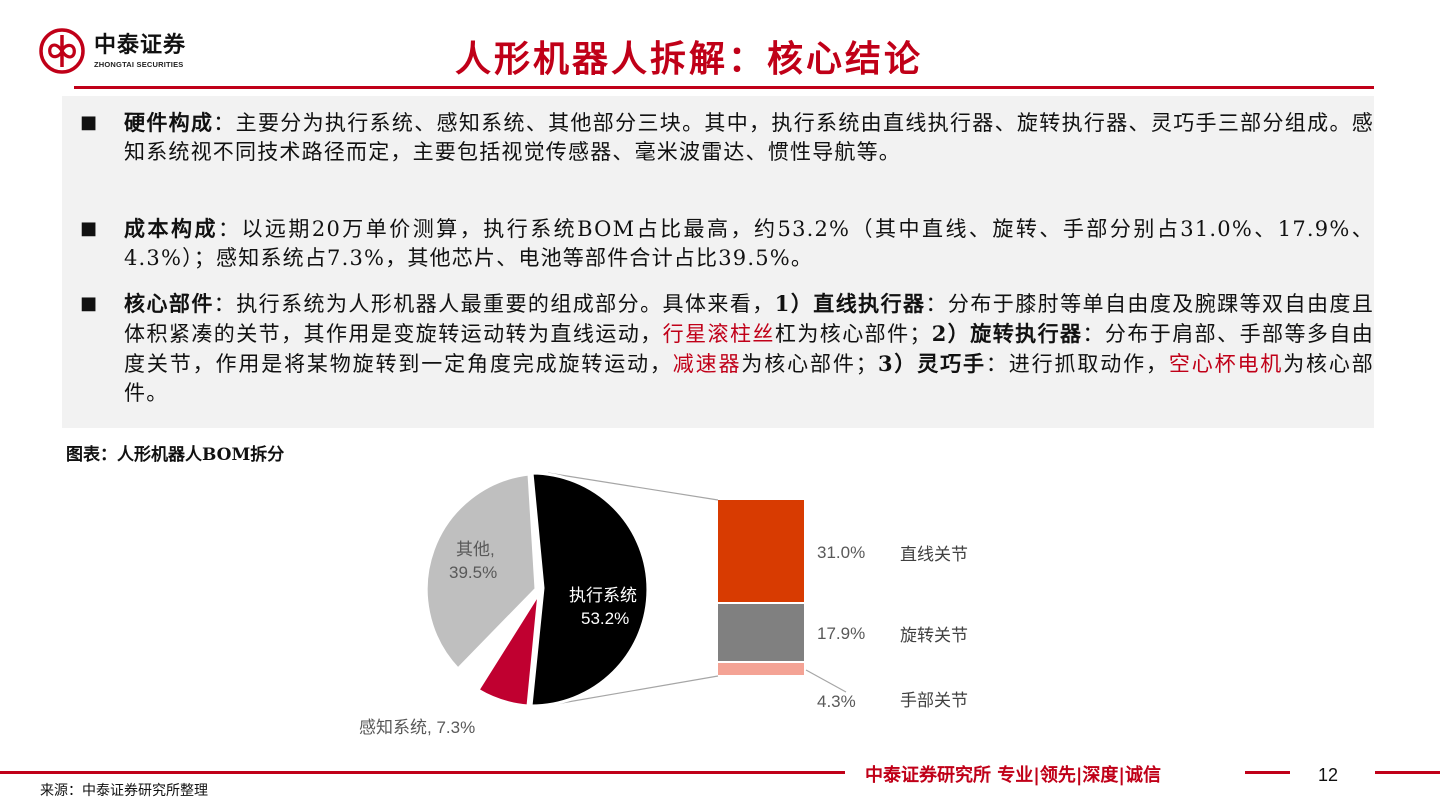 This screenshot has width=1440, height=810. What do you see at coordinates (826, 681) in the screenshot?
I see `leader-hand` at bounding box center [826, 681].